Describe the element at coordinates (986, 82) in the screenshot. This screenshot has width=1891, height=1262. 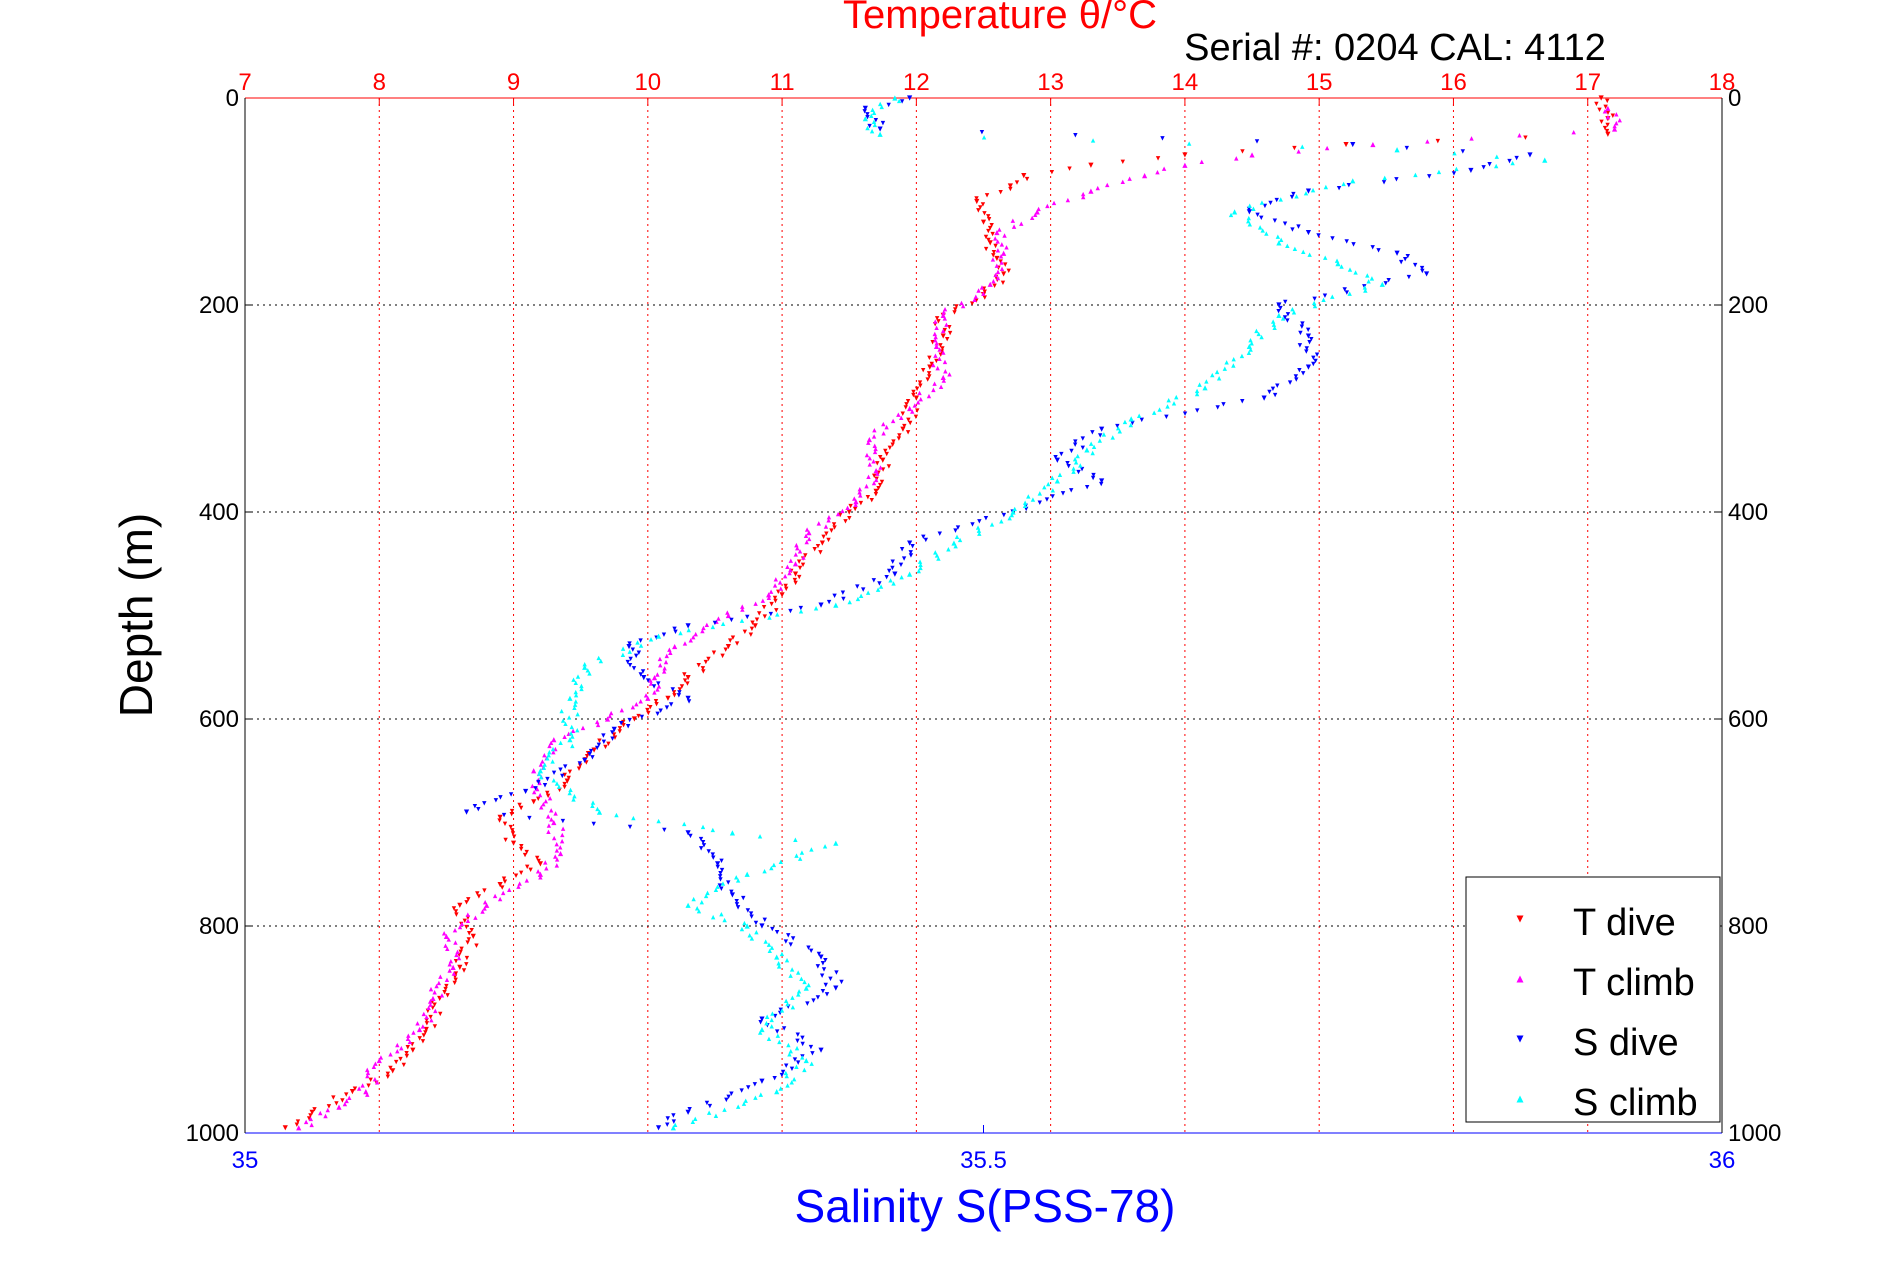
I see `temperature-tick-labels: 7 8 9 10 11 12 13 14 15 16 17 18` at that location.